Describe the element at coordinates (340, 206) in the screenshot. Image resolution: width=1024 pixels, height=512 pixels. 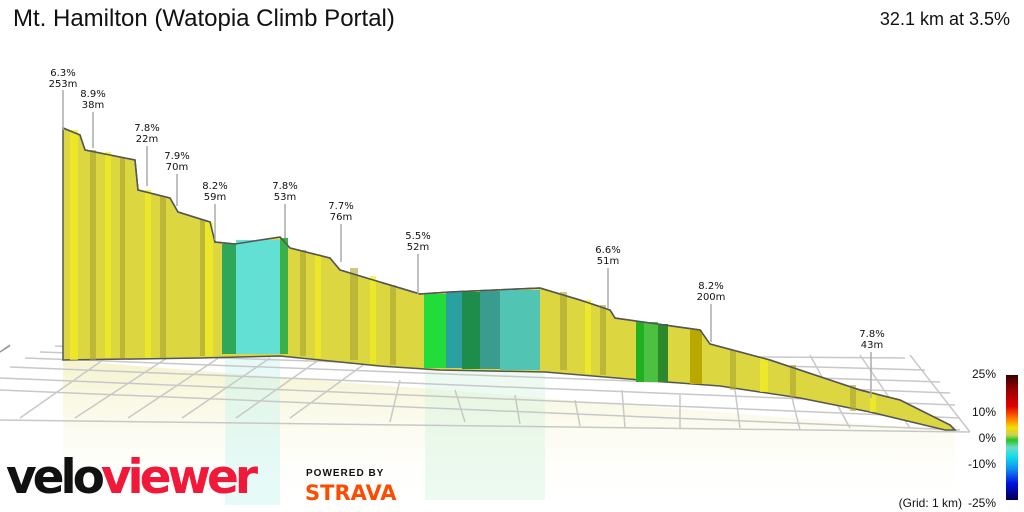
I see `svg-text: 7.7%` at that location.